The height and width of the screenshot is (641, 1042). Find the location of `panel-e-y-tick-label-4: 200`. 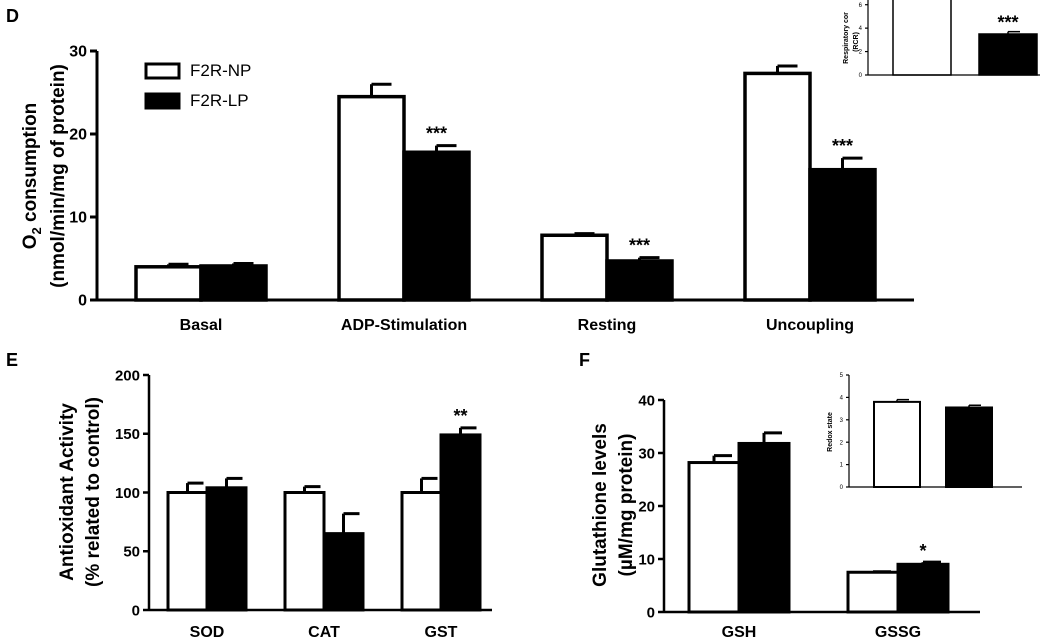

panel-e-y-tick-label-4: 200 is located at coordinates (127, 375).